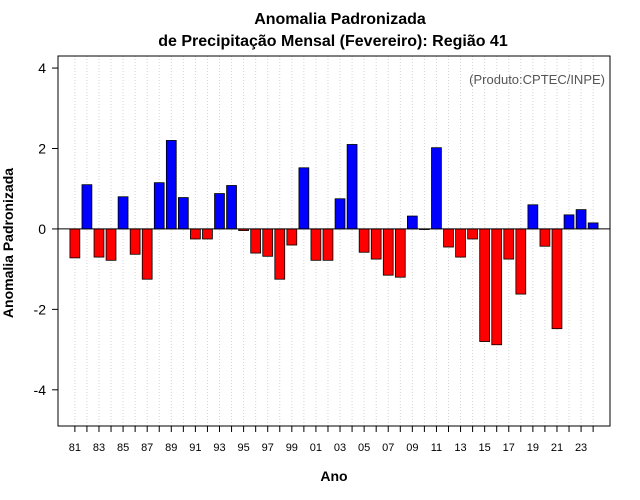 The image size is (640, 500). Describe the element at coordinates (460, 243) in the screenshot. I see `bar-2013` at that location.